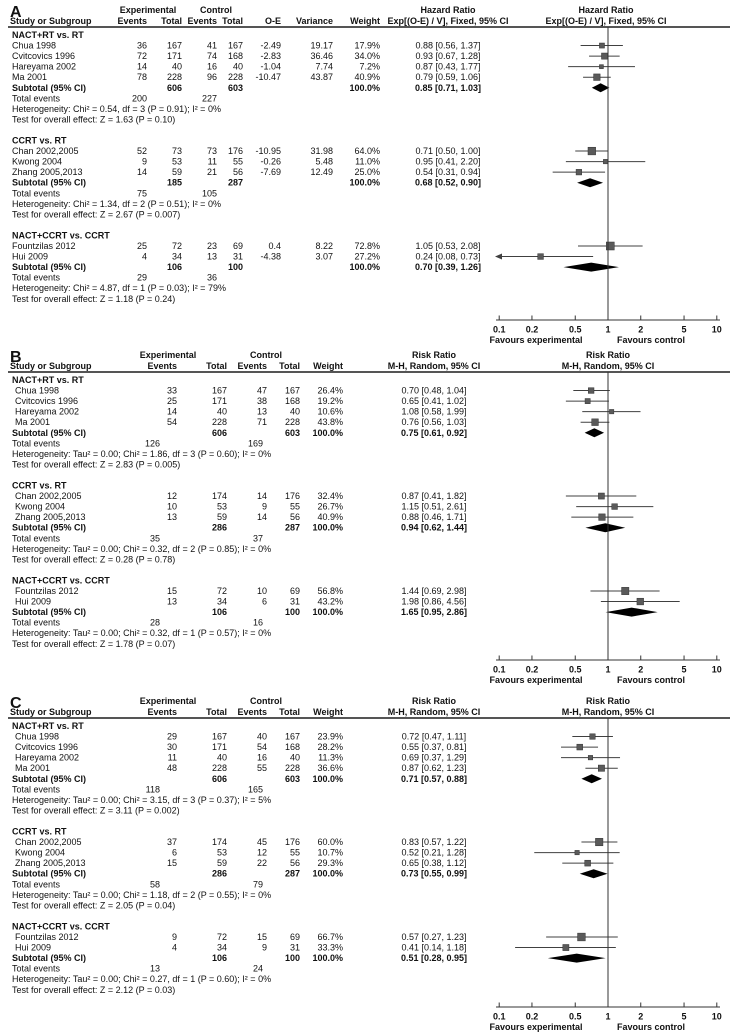  What do you see at coordinates (447, 151) in the screenshot?
I see `estimate-text: 0.71 [0.50, 1.00]` at bounding box center [447, 151].